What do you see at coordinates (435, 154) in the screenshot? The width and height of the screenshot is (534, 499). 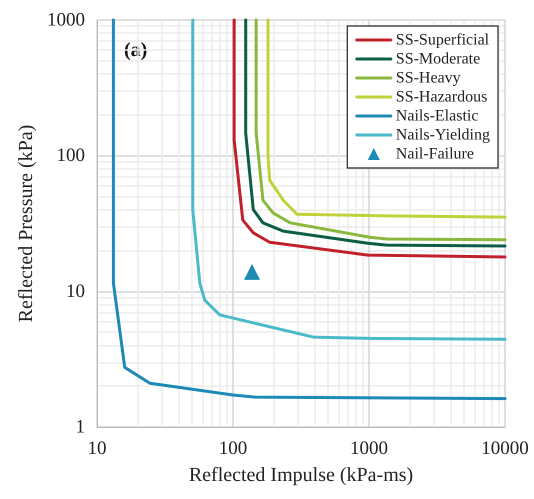 I see `legend-label: Nail-Failure` at bounding box center [435, 154].